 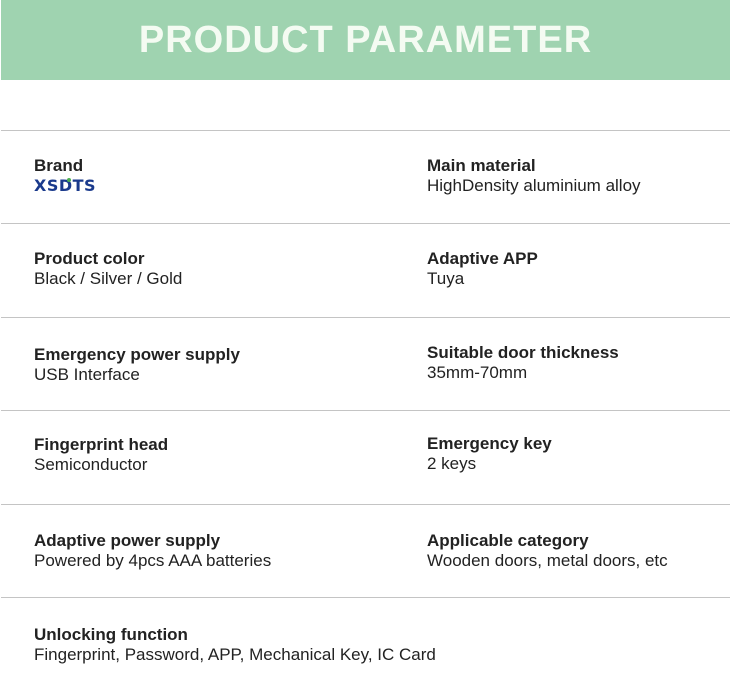 What do you see at coordinates (108, 278) in the screenshot?
I see `param-value: Black / Silver / Gold` at bounding box center [108, 278].